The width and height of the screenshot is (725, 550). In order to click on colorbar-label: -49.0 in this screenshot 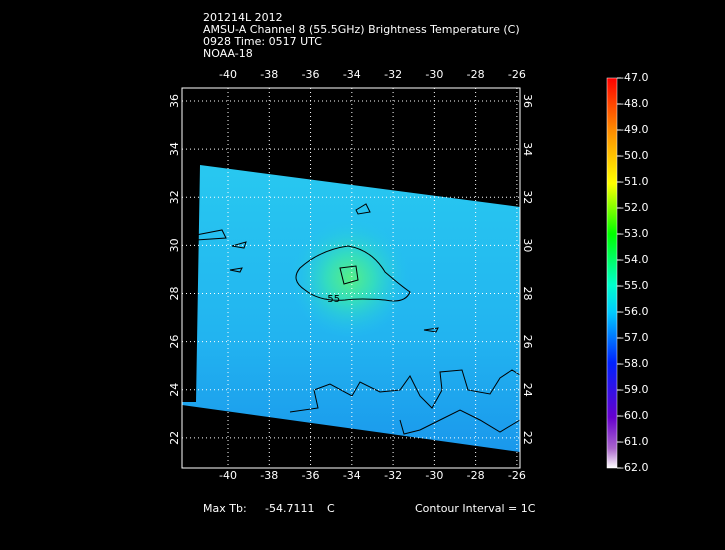, I will do `click(634, 129)`.